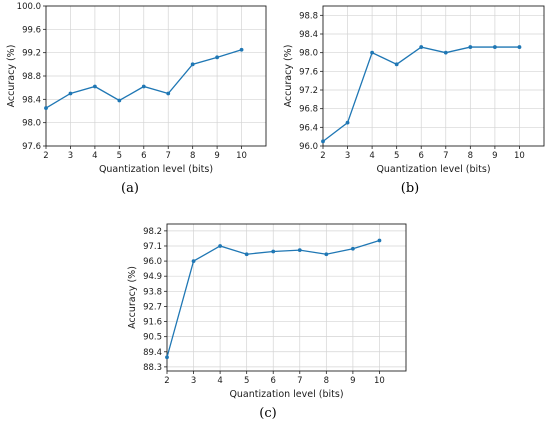 The width and height of the screenshot is (550, 428). I want to click on y-tick-label: 99.6, so click(31, 30).